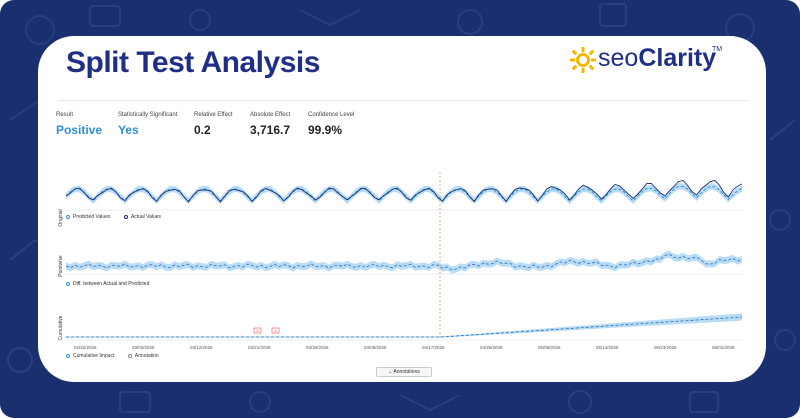  Describe the element at coordinates (88, 217) in the screenshot. I see `legend-predicted: Predicted Values` at that location.